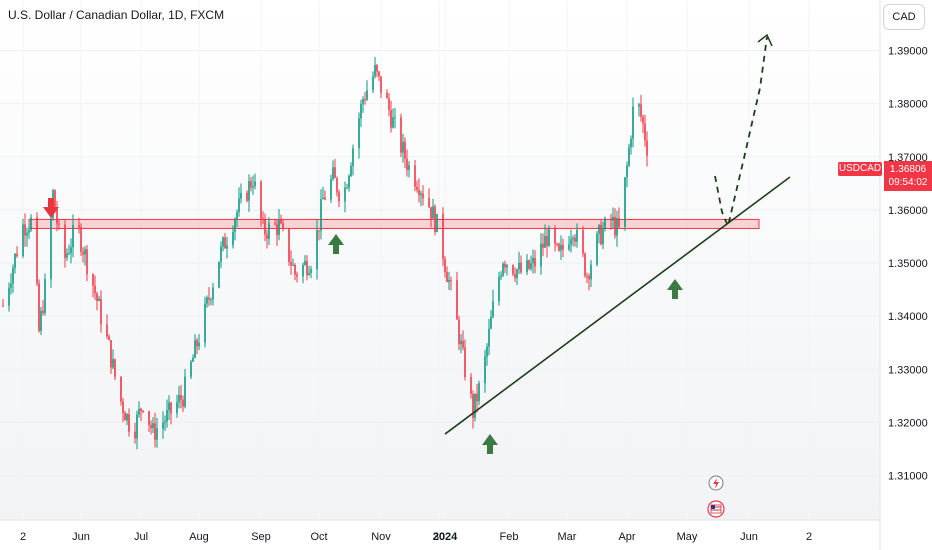 Image resolution: width=932 pixels, height=550 pixels. What do you see at coordinates (908, 423) in the screenshot?
I see `y-tick-label: 1.32000` at bounding box center [908, 423].